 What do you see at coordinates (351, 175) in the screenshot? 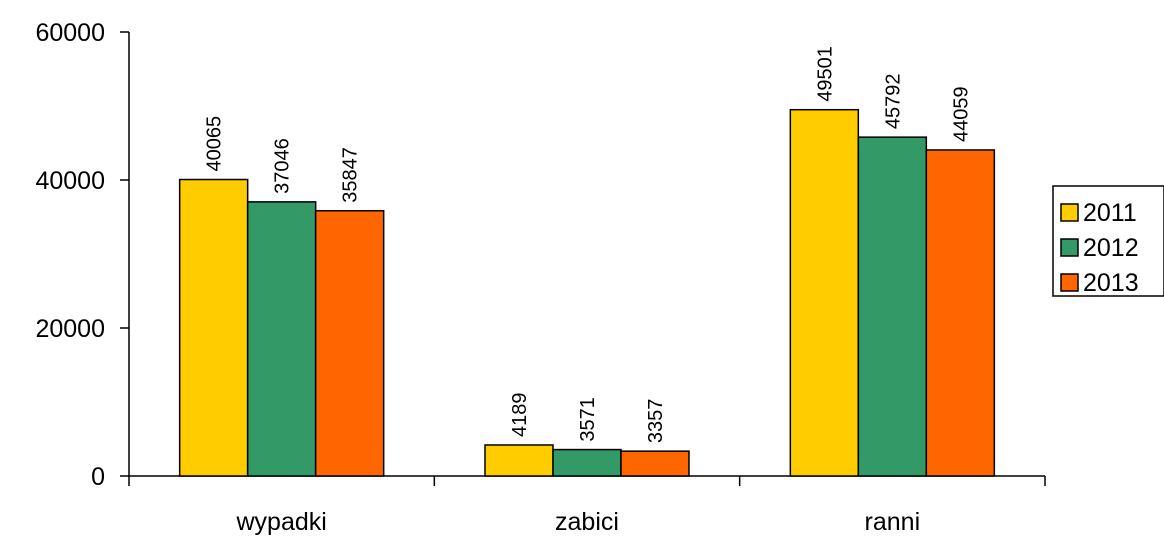
I see `data-label: 35847` at bounding box center [351, 175].